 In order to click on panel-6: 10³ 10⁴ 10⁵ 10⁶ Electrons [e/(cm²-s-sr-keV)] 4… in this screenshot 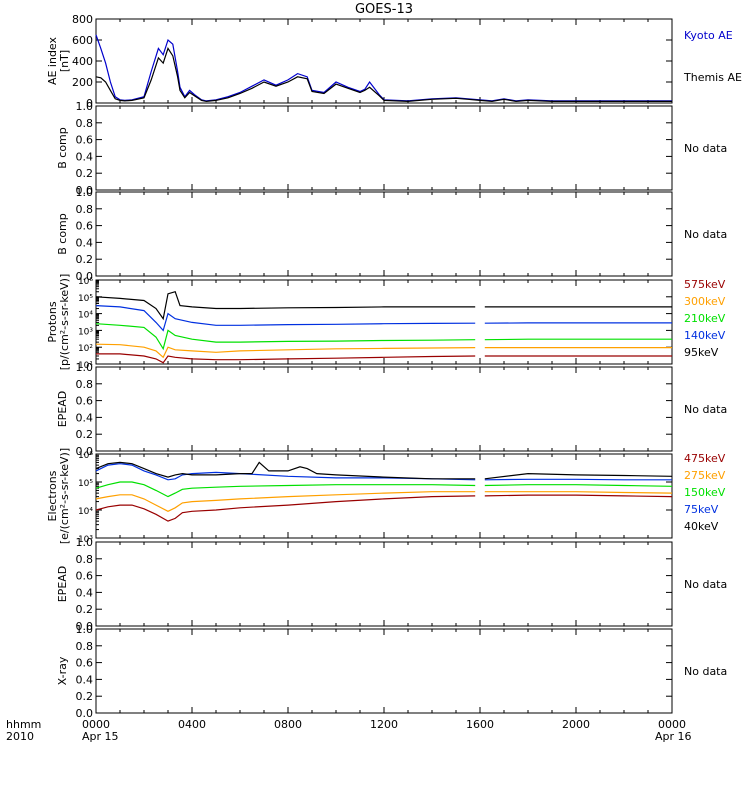, I will do `click(386, 496)`.